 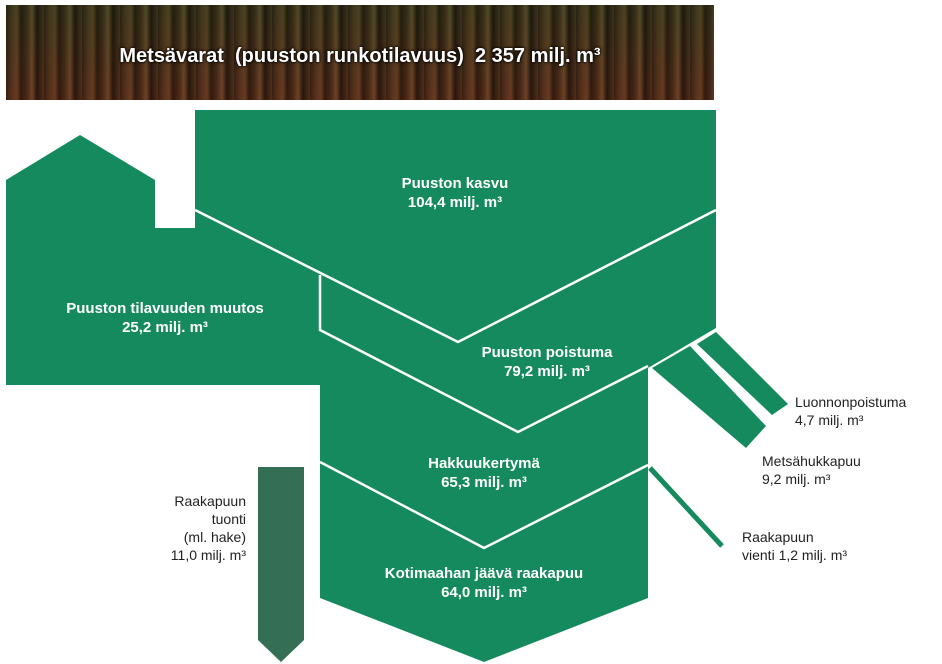 What do you see at coordinates (794, 555) in the screenshot?
I see `node-label: vienti 1,2 milj. m³` at bounding box center [794, 555].